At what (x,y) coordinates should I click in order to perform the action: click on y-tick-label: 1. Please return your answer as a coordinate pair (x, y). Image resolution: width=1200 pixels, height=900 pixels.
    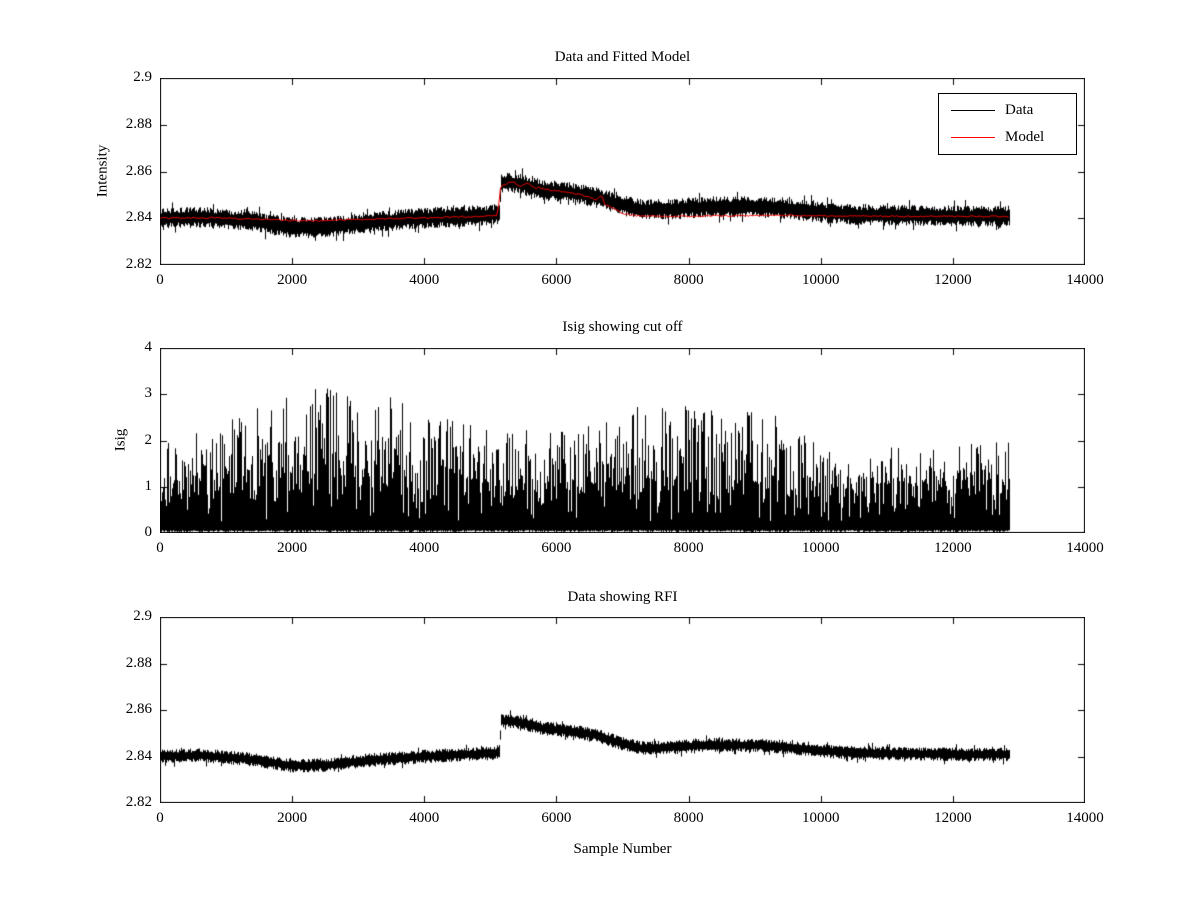
    Looking at the image, I should click on (148, 485).